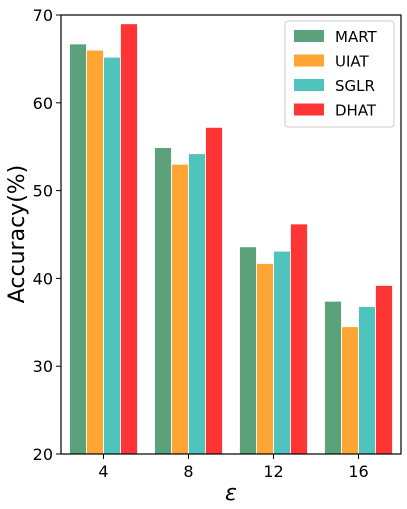 This screenshot has height=509, width=407. I want to click on x-tick-label: 16, so click(358, 471).